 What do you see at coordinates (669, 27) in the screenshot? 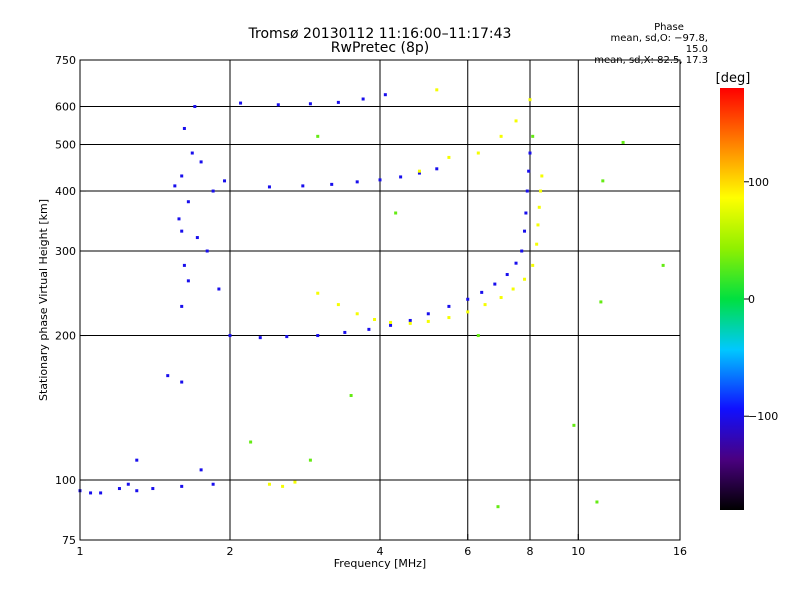
I see `phase-stats-heading: Phase` at bounding box center [669, 27].